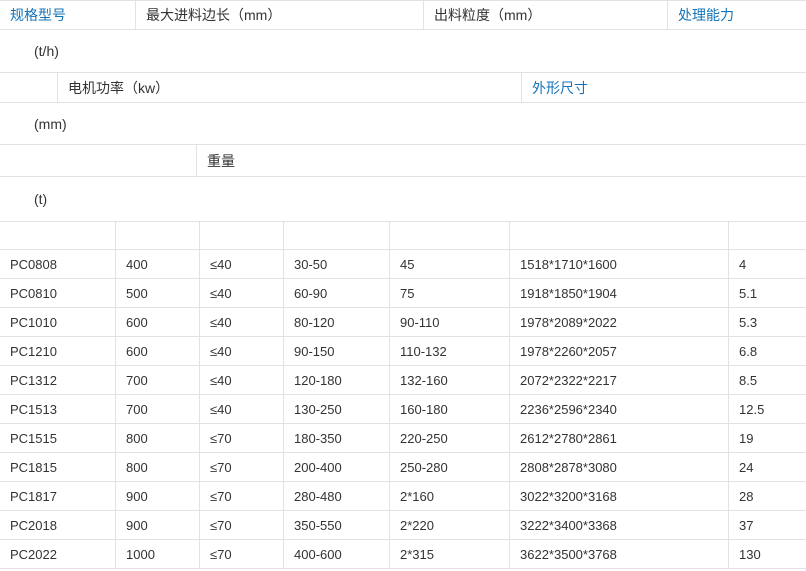 The image size is (806, 571). I want to click on table-cell-motor_power_kw: 132-160, so click(450, 380).